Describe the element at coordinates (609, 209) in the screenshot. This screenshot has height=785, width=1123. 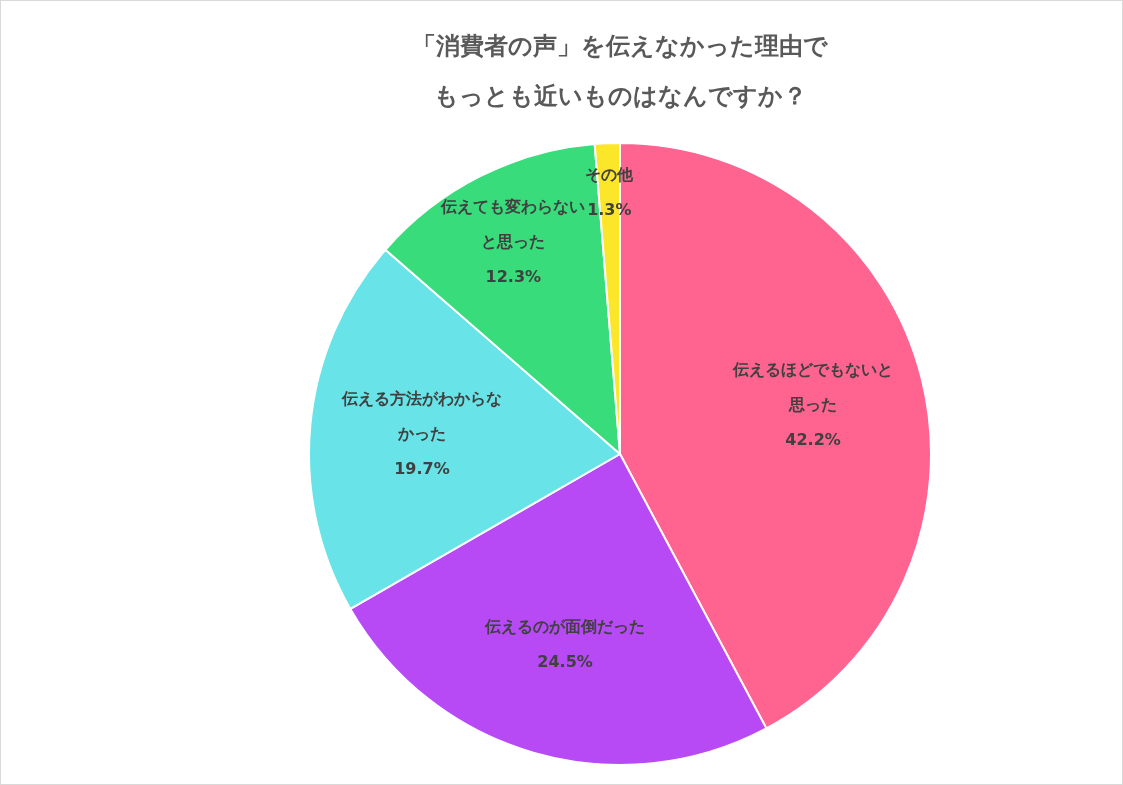
I see `data-label: 1.3%` at that location.